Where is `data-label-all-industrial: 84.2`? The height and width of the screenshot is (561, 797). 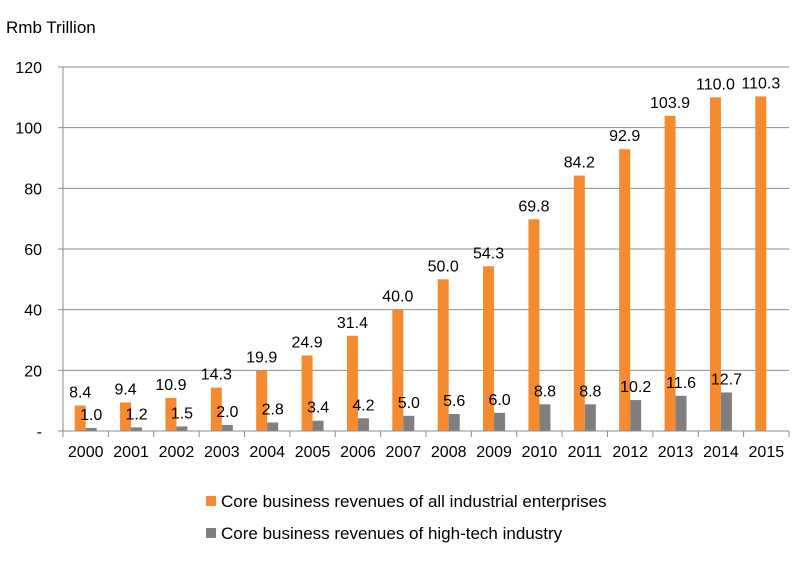 data-label-all-industrial: 84.2 is located at coordinates (579, 163).